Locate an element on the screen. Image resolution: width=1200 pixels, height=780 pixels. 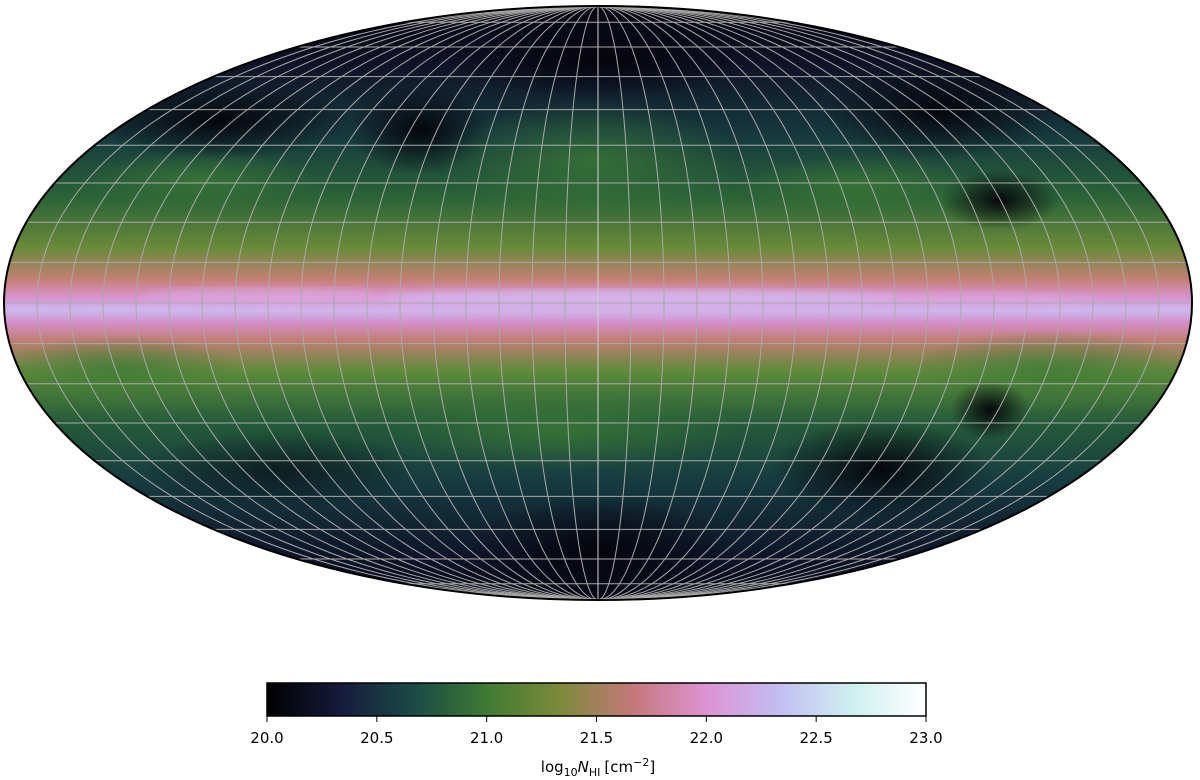
colorbar-tick-label: 21.0 is located at coordinates (486, 738).